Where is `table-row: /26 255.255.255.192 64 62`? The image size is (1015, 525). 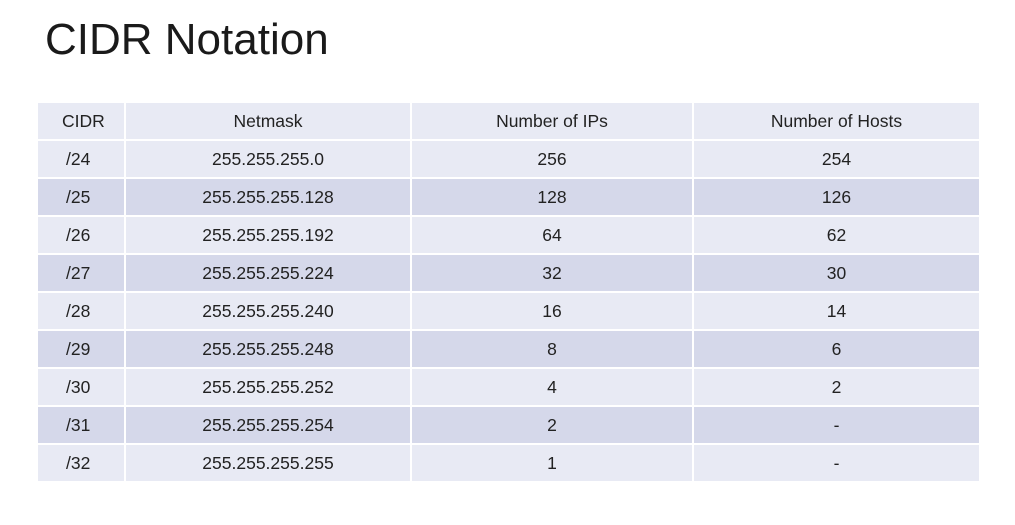 table-row: /26 255.255.255.192 64 62 is located at coordinates (508, 235).